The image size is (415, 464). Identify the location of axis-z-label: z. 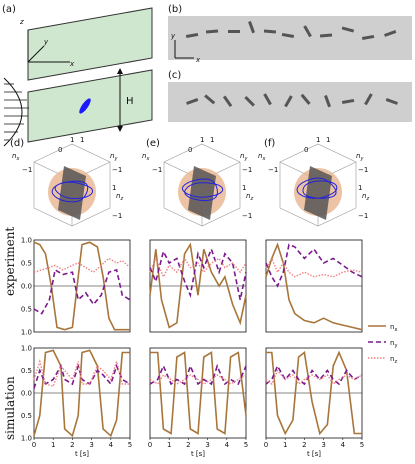
(21, 22).